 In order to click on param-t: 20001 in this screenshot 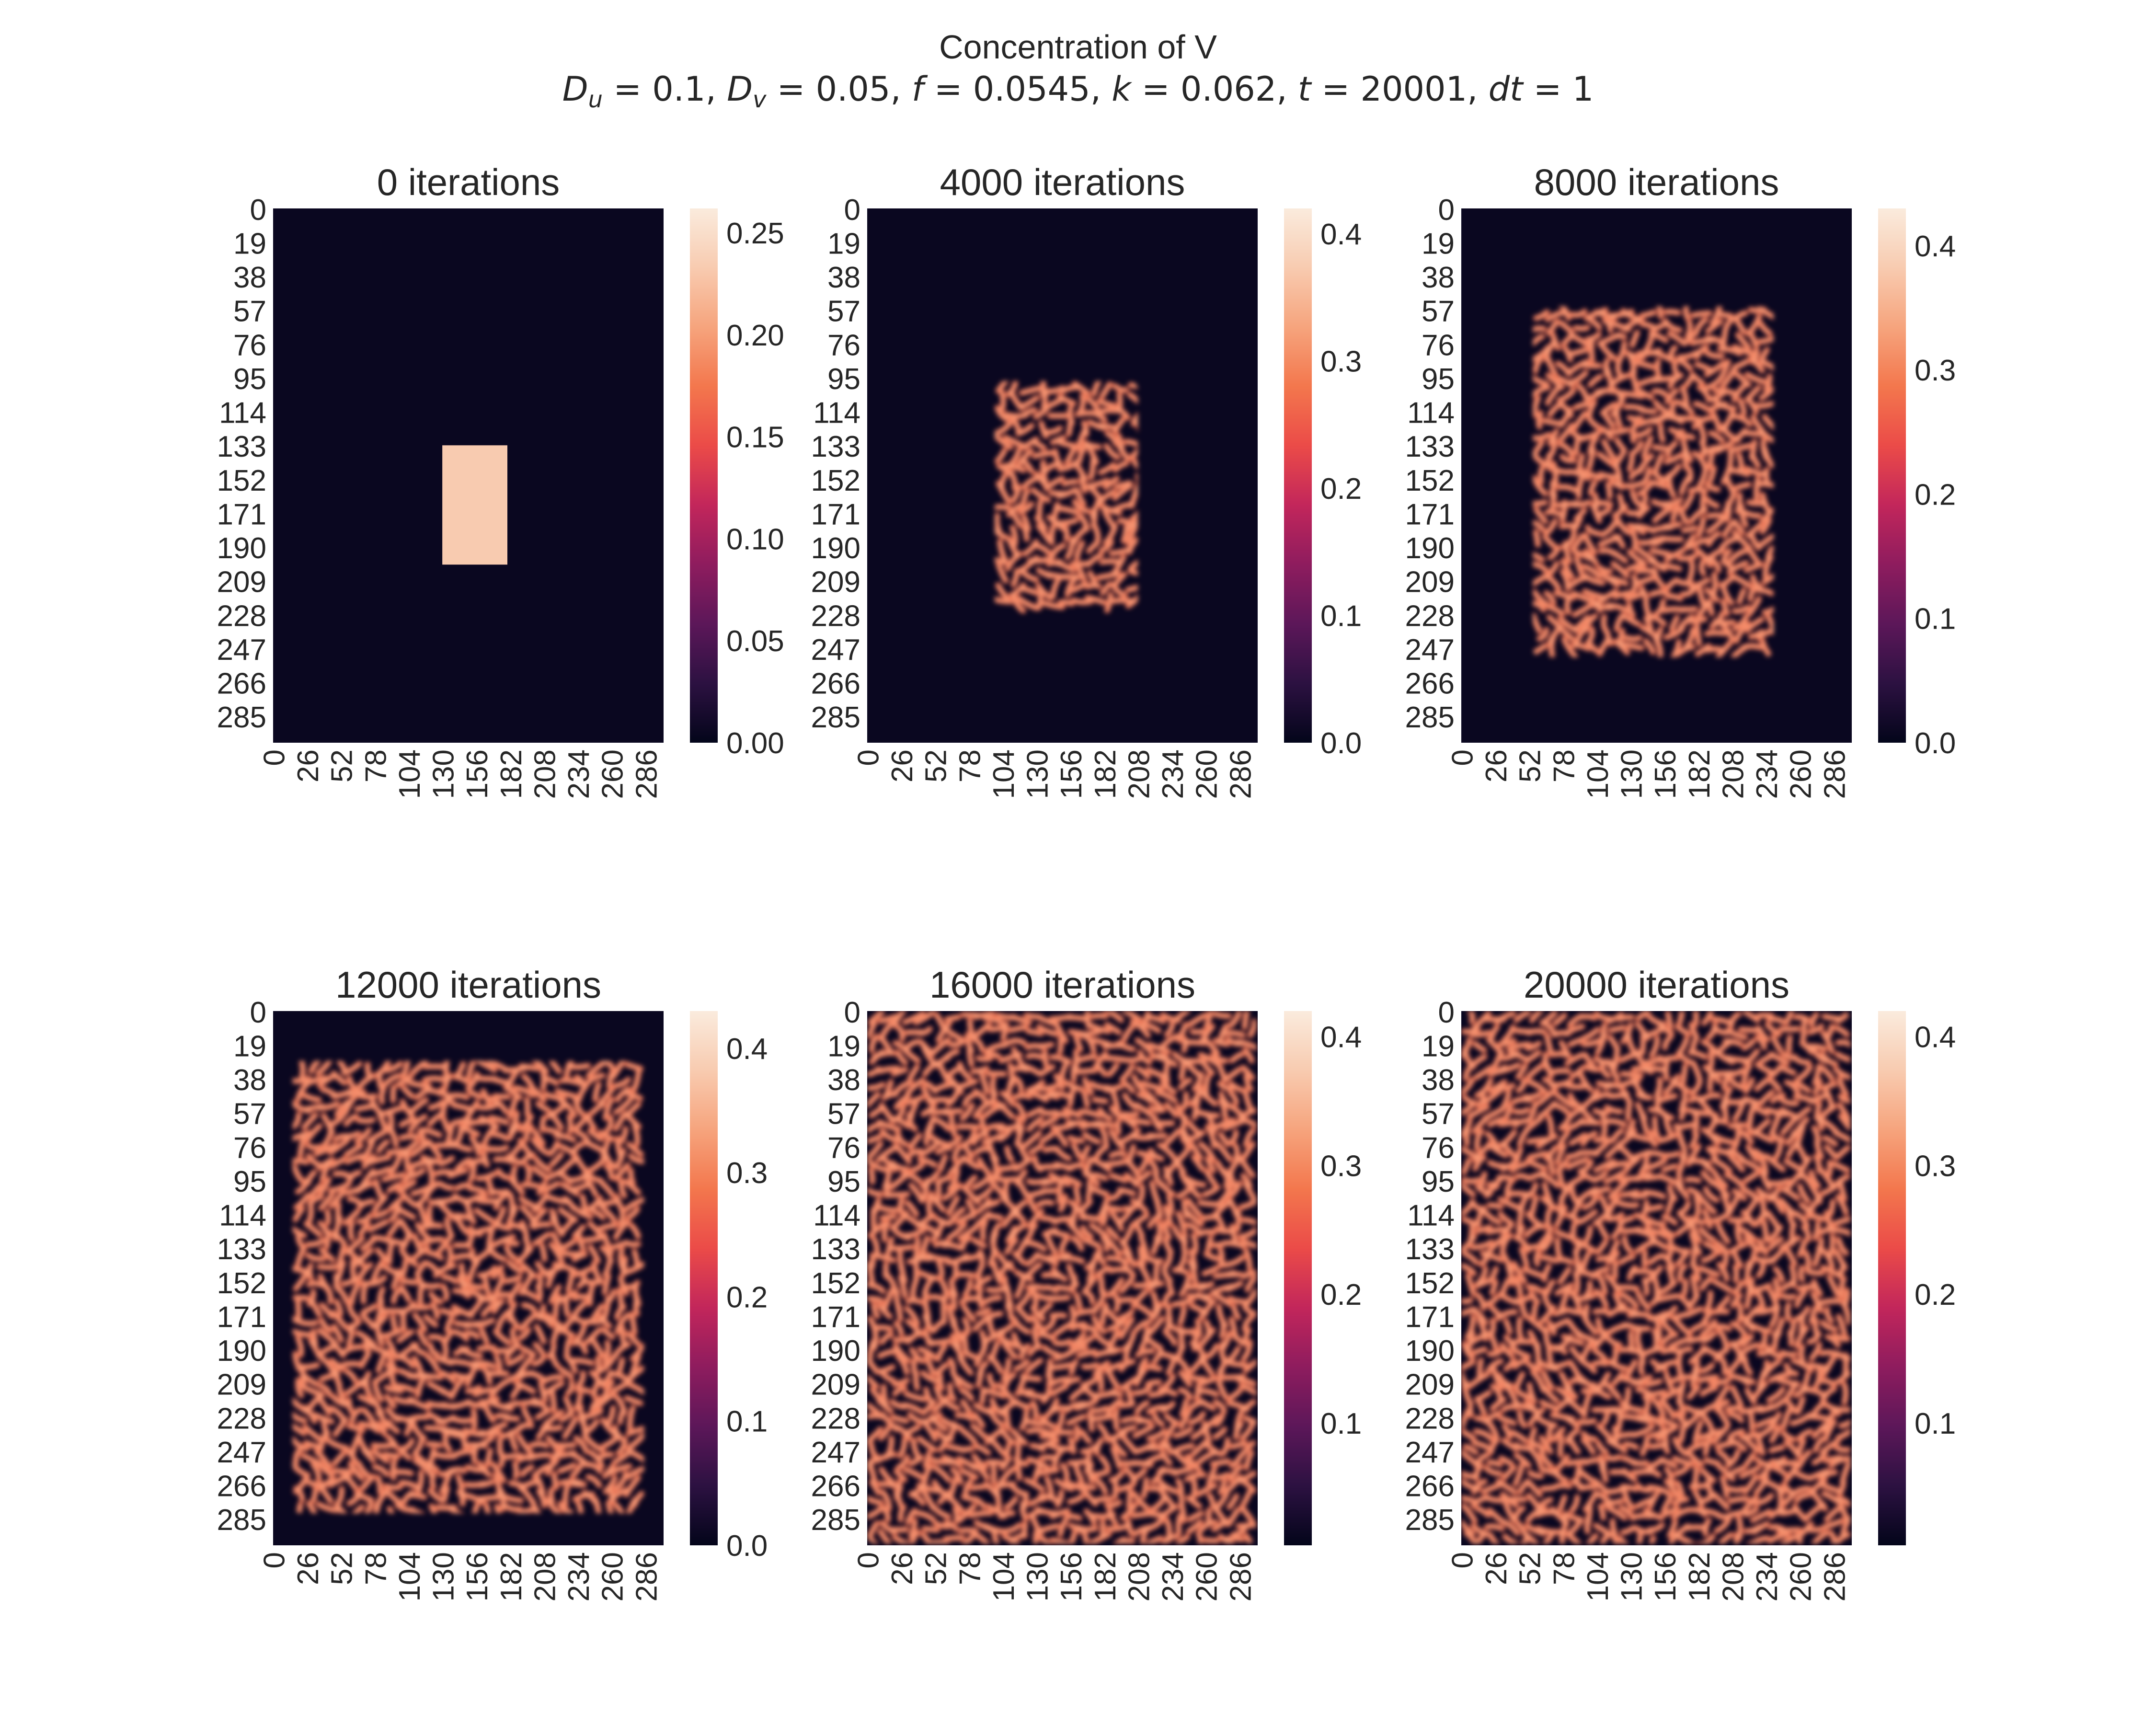, I will do `click(1413, 89)`.